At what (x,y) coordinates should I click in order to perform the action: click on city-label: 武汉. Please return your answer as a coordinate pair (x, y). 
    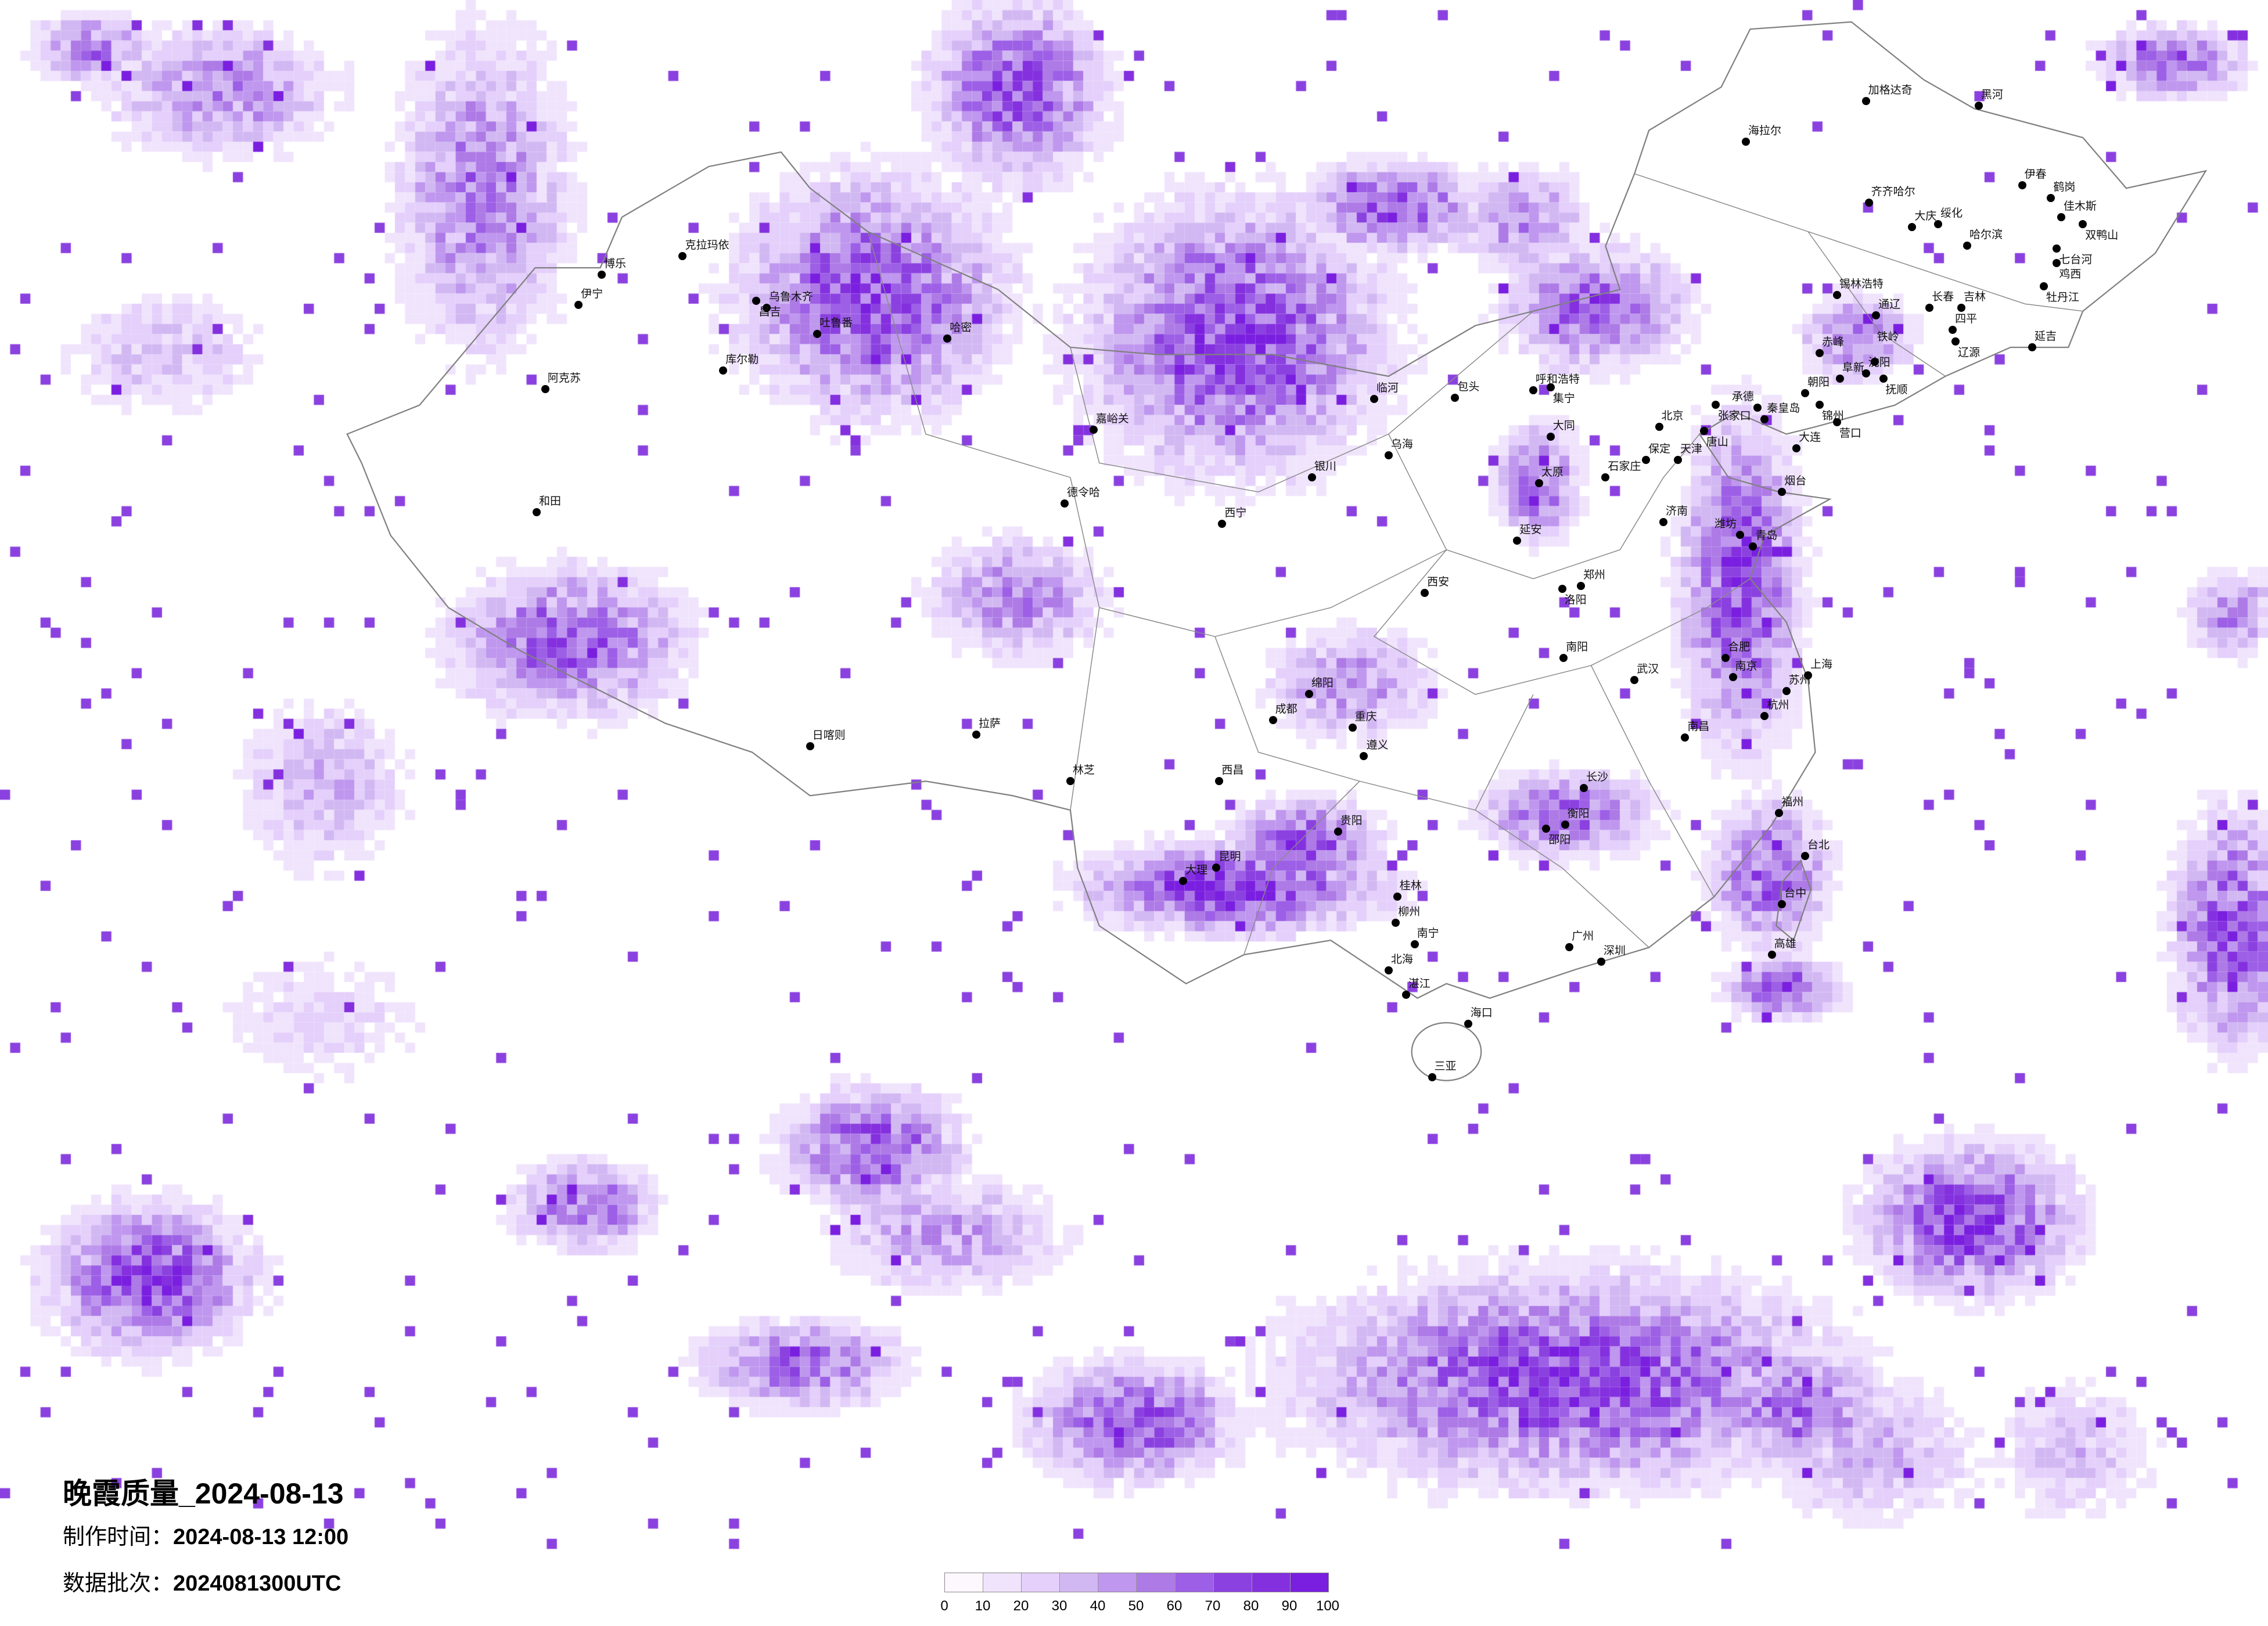
    Looking at the image, I should click on (1648, 668).